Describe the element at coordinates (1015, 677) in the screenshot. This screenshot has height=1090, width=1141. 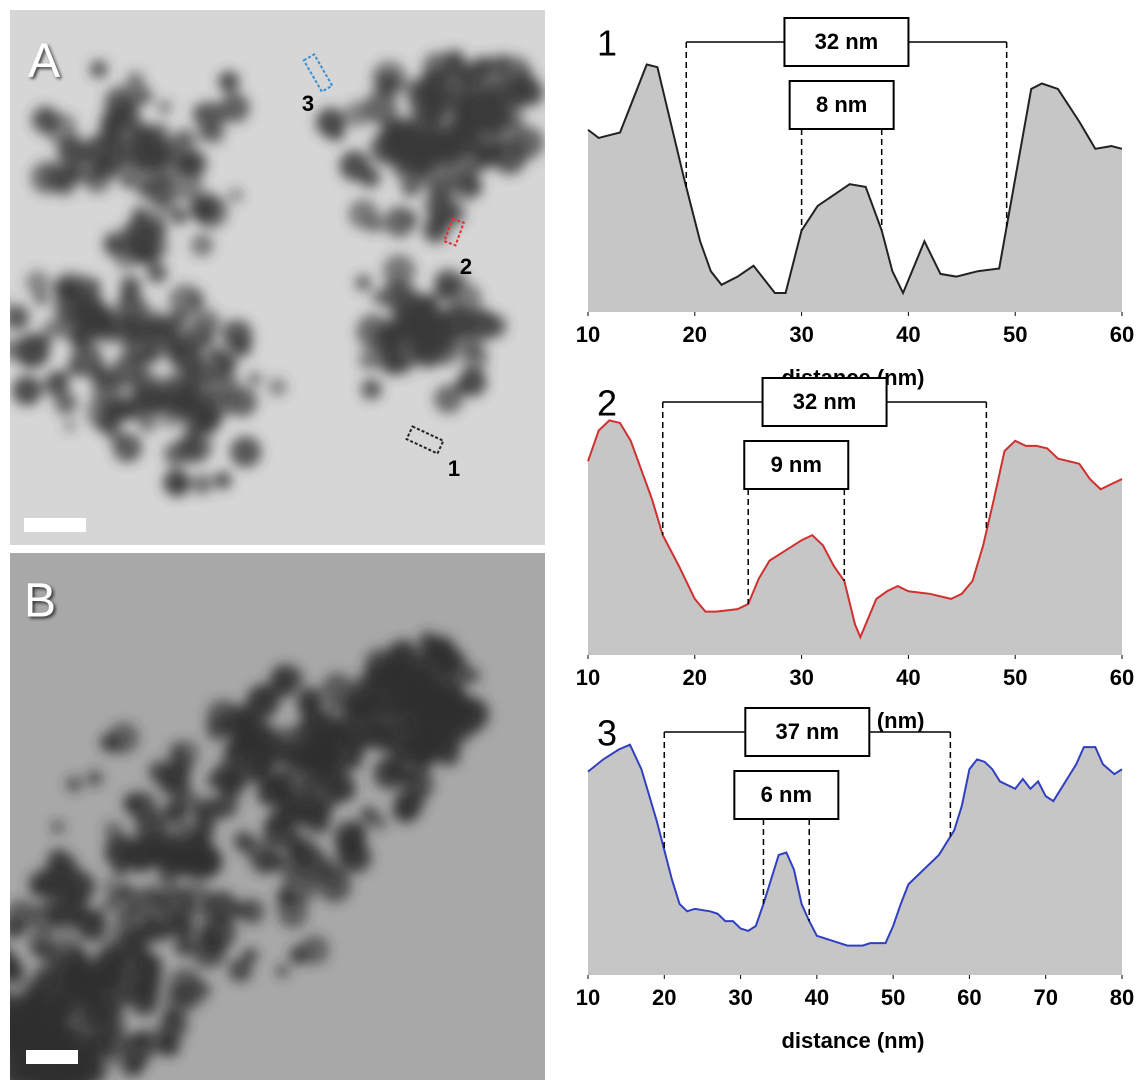
I see `x-tick-label: 50` at that location.